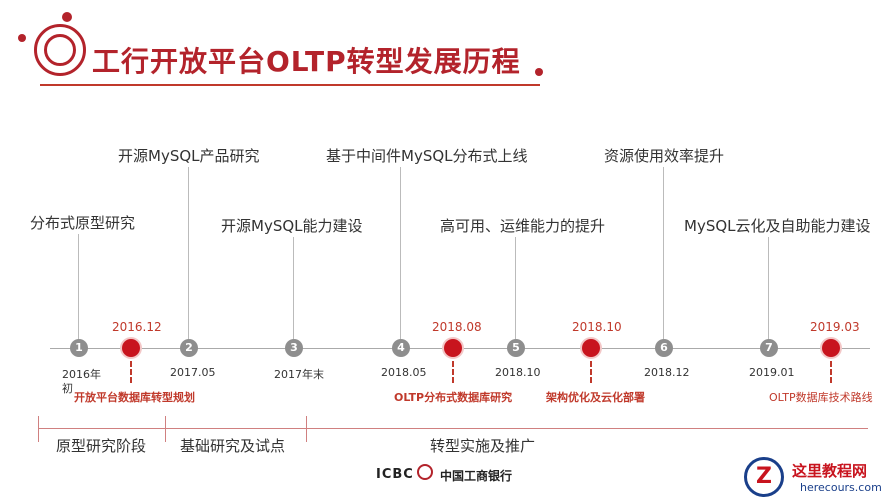 The height and width of the screenshot is (500, 890). What do you see at coordinates (83, 223) in the screenshot?
I see `milestone-1-text: 分布式原型研究` at bounding box center [83, 223].